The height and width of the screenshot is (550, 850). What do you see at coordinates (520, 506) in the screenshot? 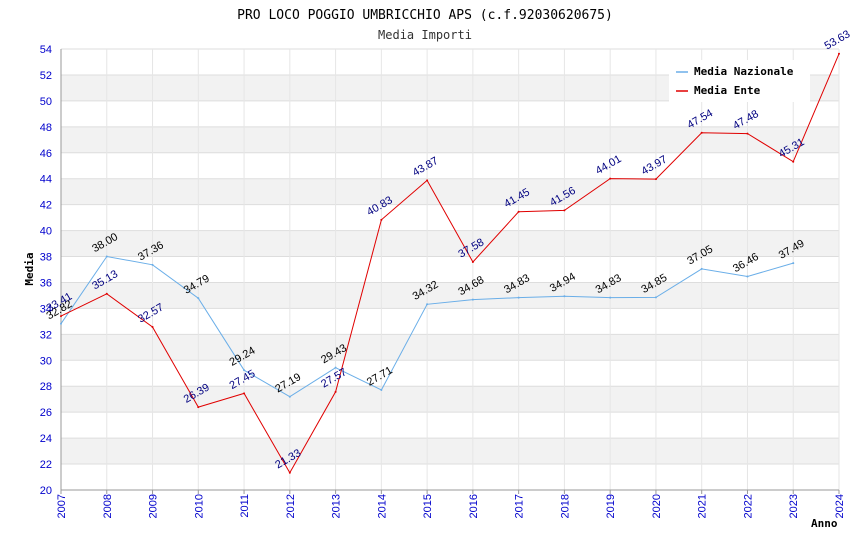
I see `x-tick-label: 2017` at bounding box center [520, 506].